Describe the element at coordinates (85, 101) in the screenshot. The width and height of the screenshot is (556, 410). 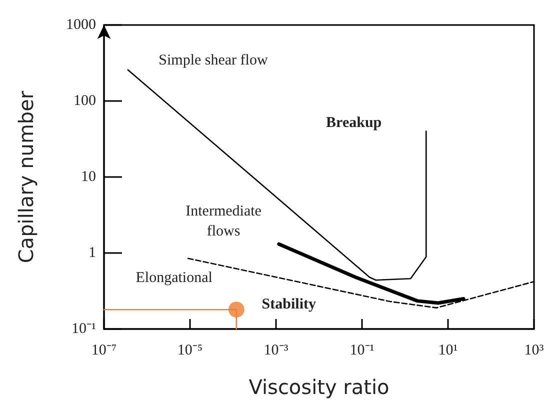
I see `y-tick-label: 100` at that location.